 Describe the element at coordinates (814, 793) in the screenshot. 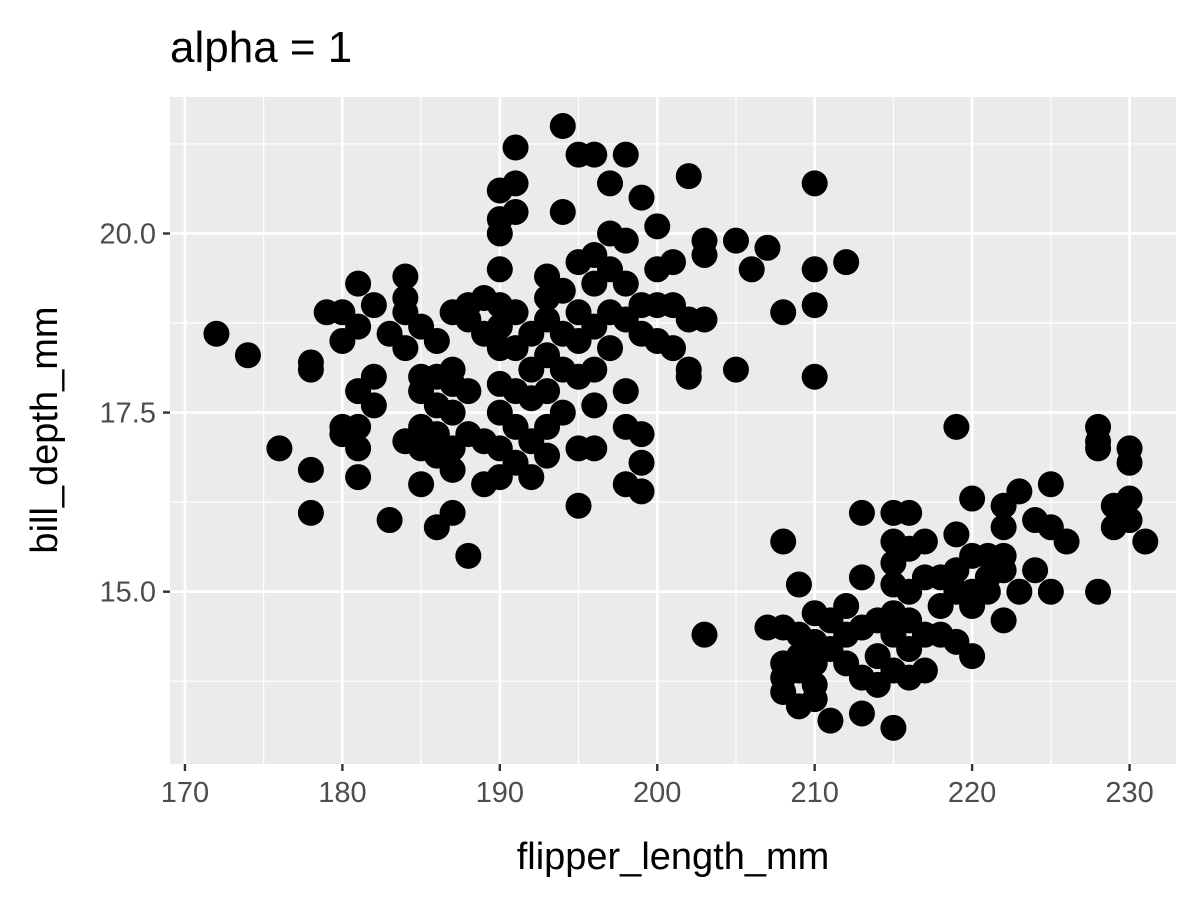

I see `x-tick-label: 210` at that location.